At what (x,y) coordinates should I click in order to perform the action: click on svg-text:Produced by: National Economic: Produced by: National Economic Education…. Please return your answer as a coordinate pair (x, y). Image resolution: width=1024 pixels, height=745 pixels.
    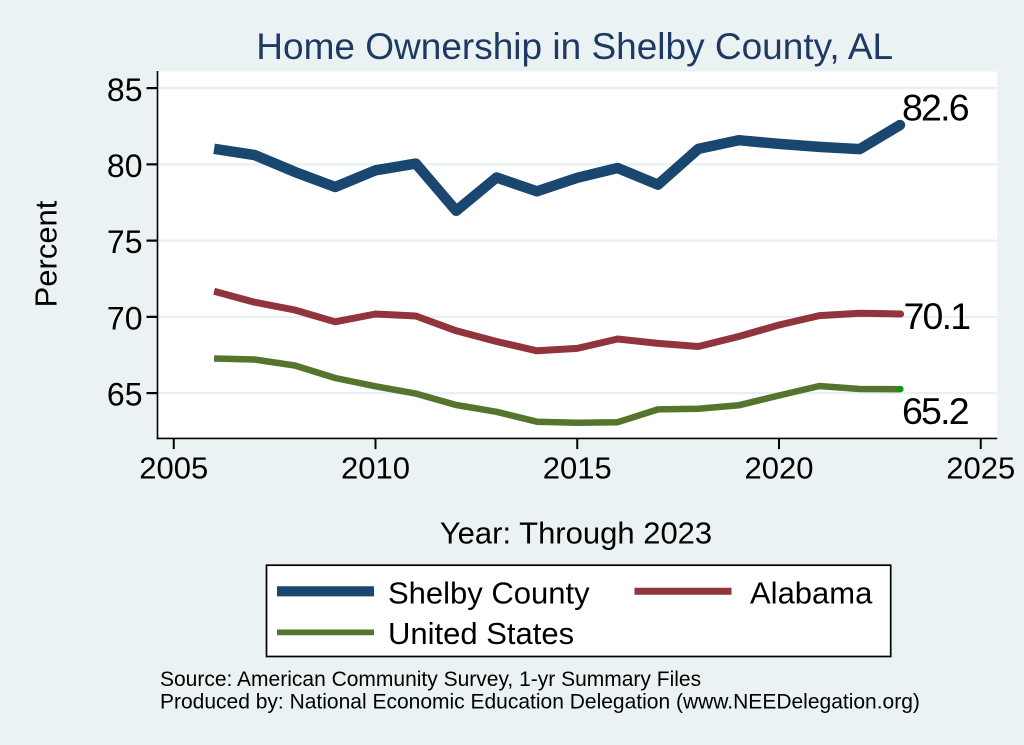
    Looking at the image, I should click on (540, 701).